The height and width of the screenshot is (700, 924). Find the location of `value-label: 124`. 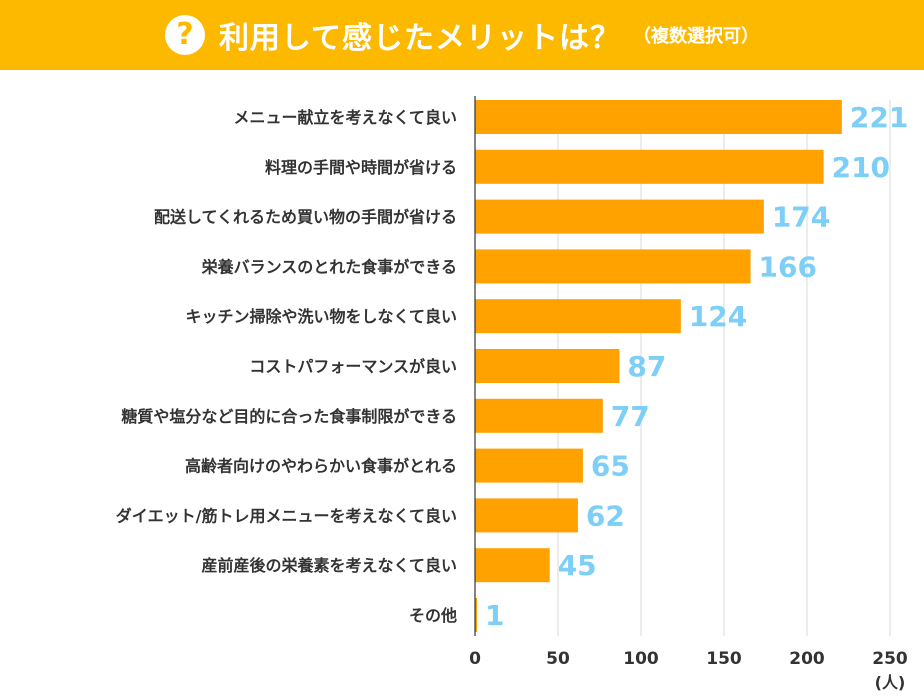

value-label: 124 is located at coordinates (718, 316).